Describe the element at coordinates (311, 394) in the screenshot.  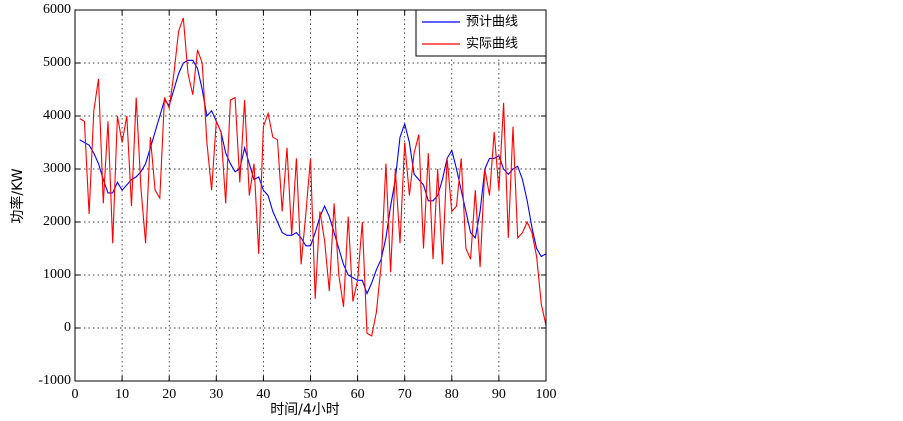
I see `x-tick-label: 50` at that location.